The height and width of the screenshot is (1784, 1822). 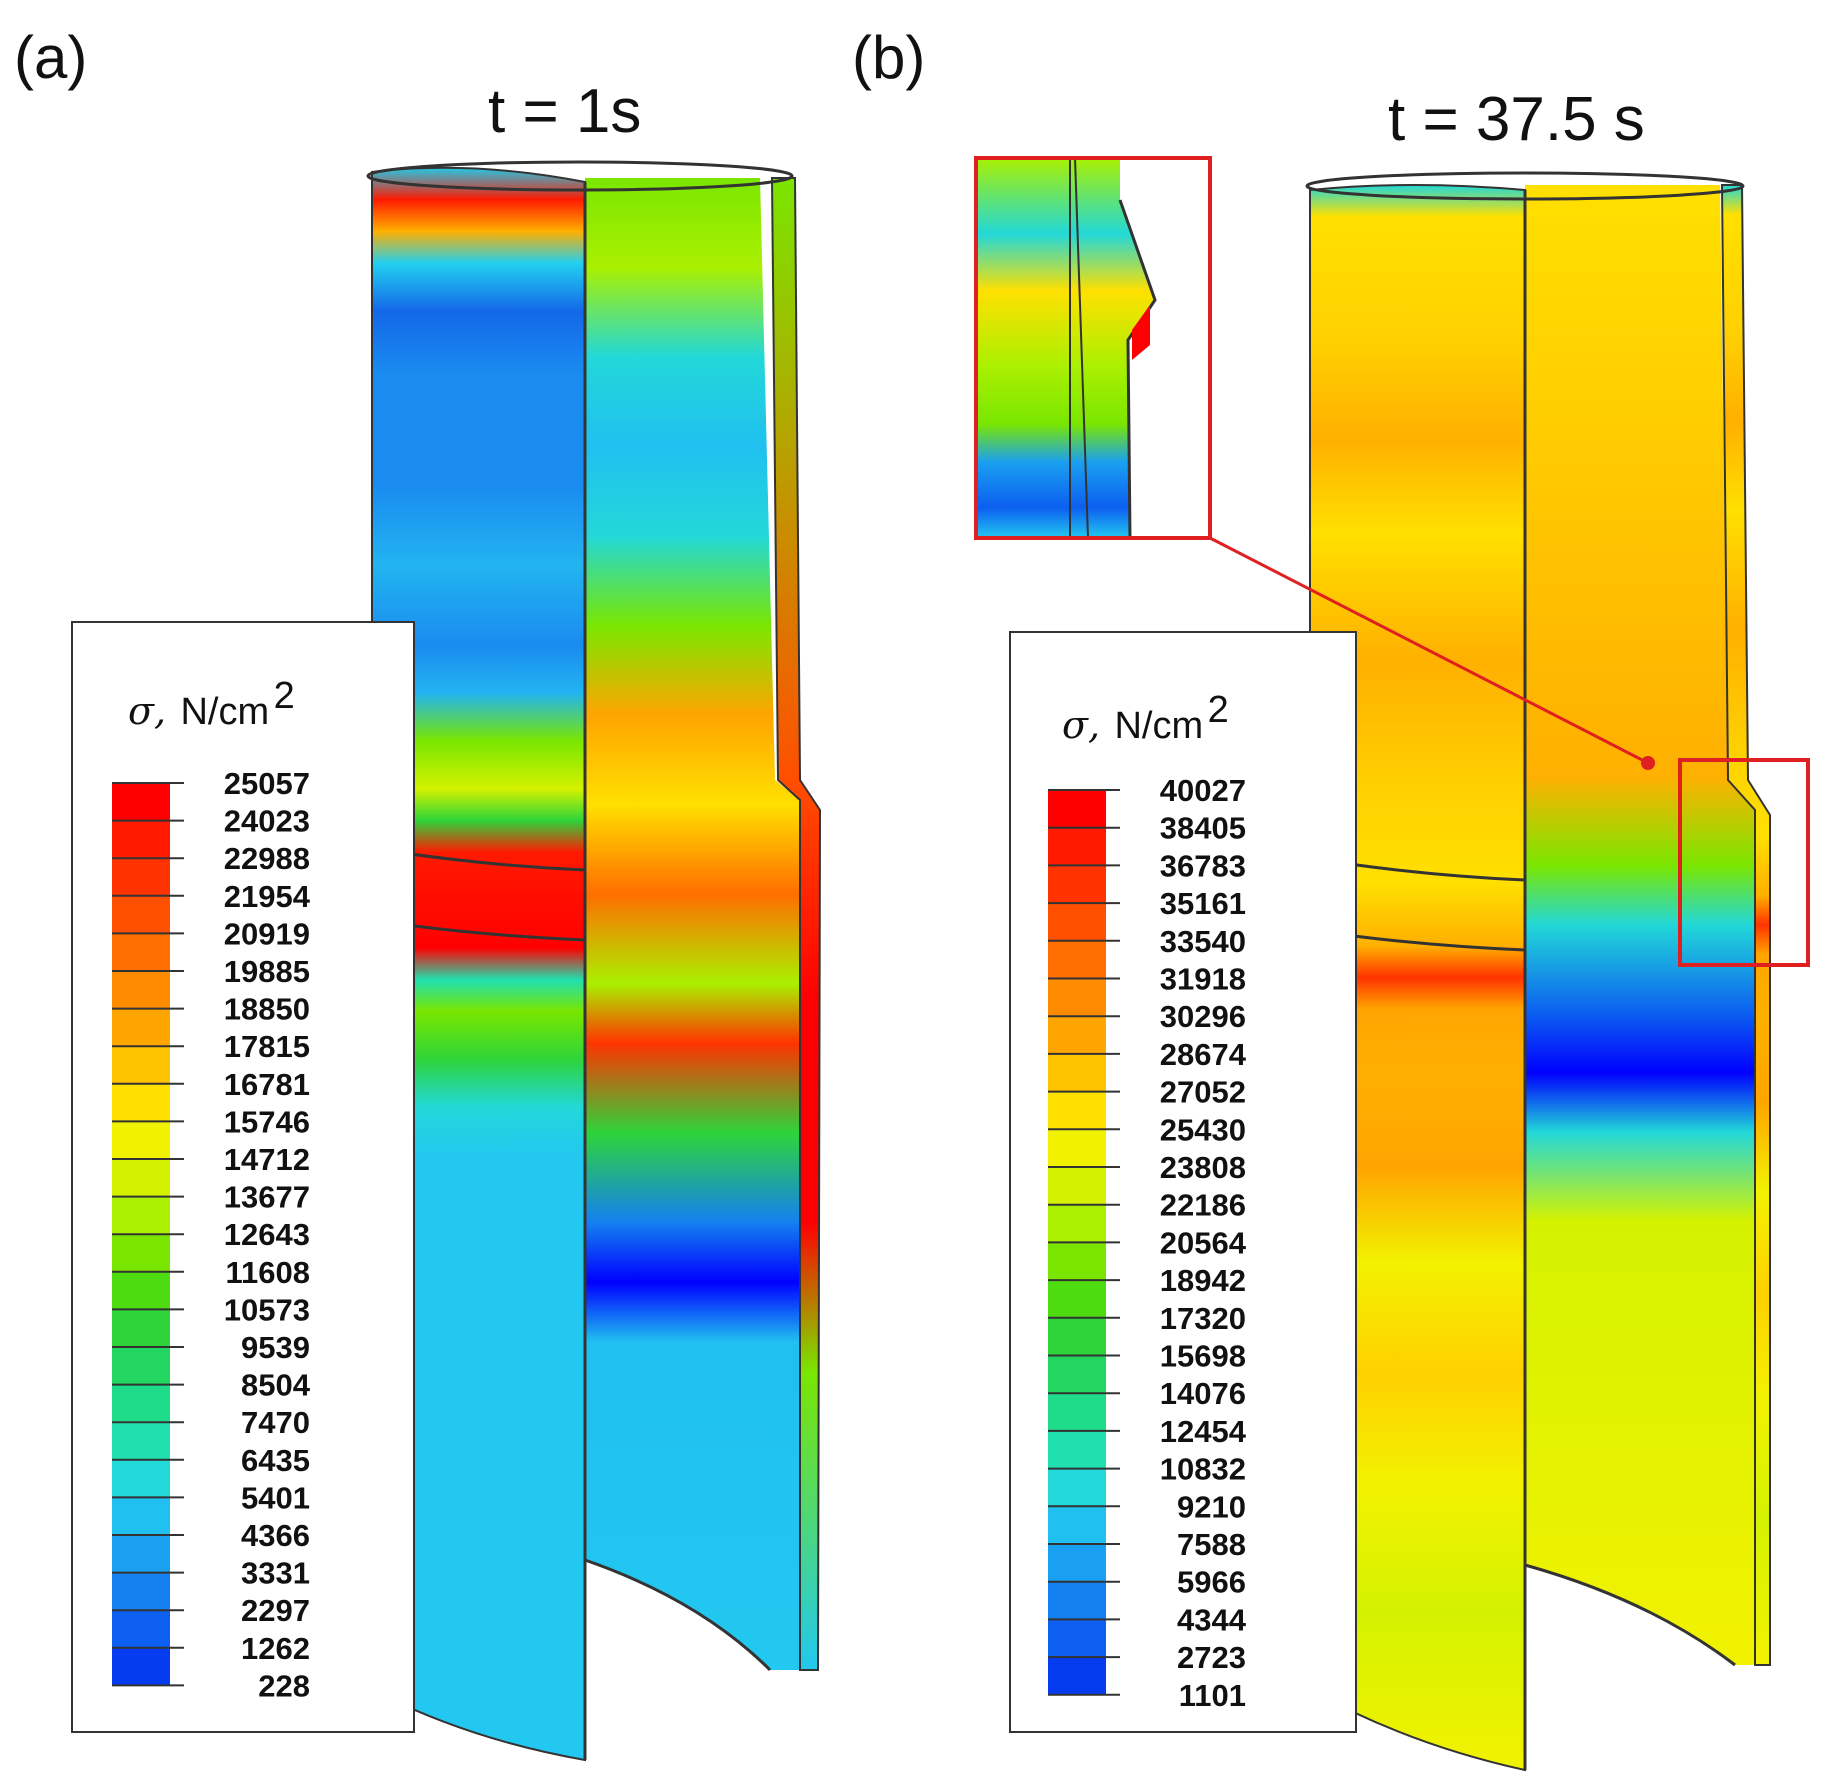 What do you see at coordinates (1203, 1242) in the screenshot?
I see `legend-b-tick-label: 20564` at bounding box center [1203, 1242].